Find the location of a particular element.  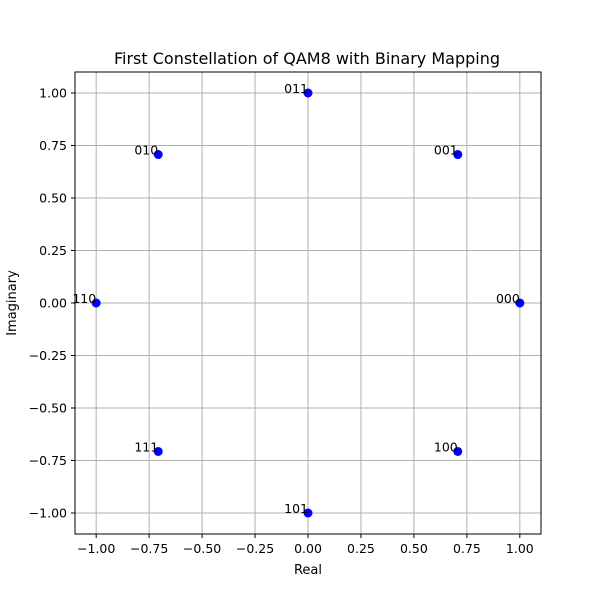

x-tick-label: −0.75 is located at coordinates (149, 548).